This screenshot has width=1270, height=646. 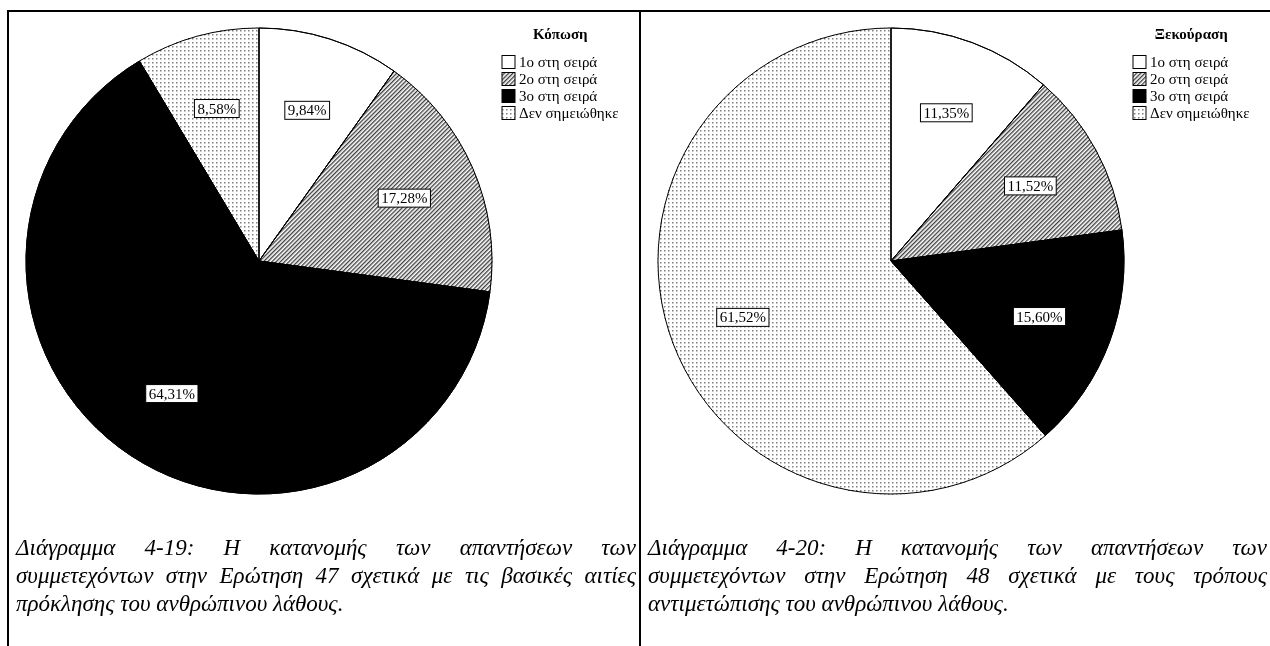 I want to click on data-label: 61,52%, so click(x=742, y=317).